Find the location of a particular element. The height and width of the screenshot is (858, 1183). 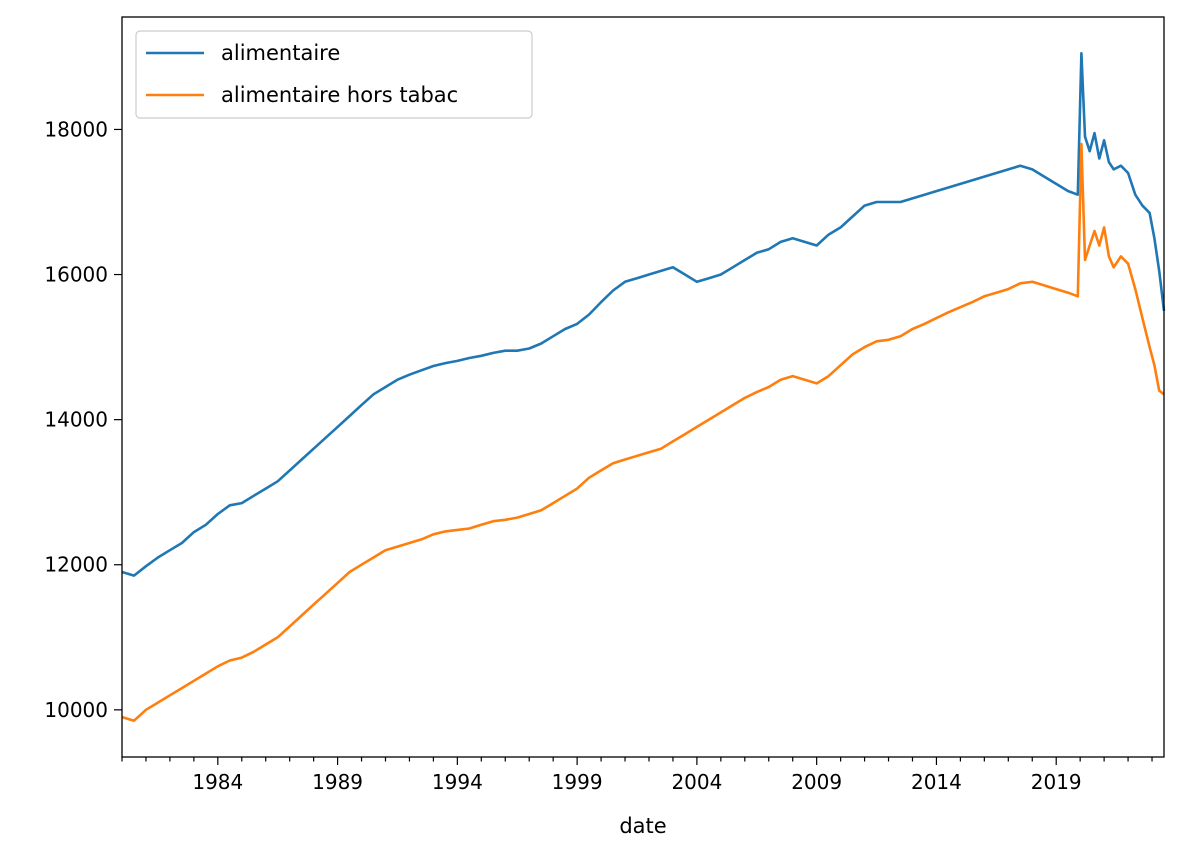

x-axis-label: date is located at coordinates (642, 826).